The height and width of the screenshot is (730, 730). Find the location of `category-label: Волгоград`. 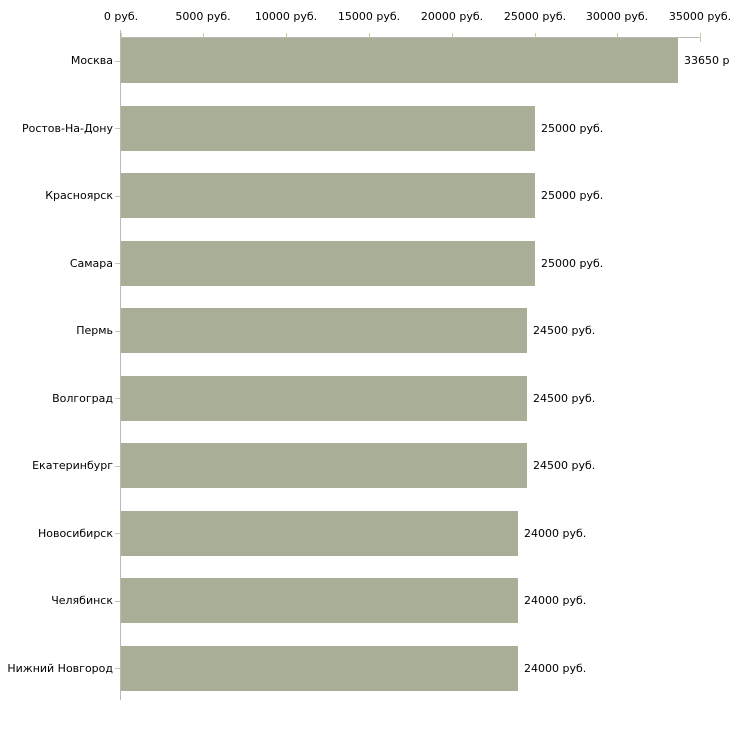

category-label: Волгоград is located at coordinates (82, 398).